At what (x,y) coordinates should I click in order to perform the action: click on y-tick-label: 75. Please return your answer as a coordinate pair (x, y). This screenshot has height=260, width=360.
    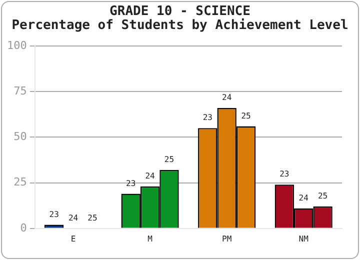
    Looking at the image, I should click on (20, 91).